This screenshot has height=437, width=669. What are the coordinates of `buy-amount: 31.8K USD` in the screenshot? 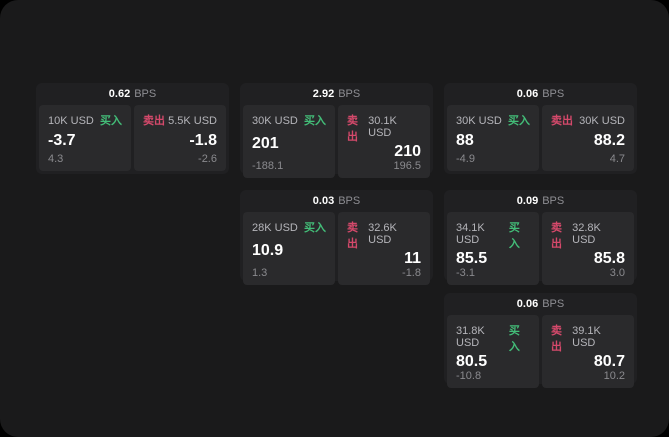 It's located at (470, 337).